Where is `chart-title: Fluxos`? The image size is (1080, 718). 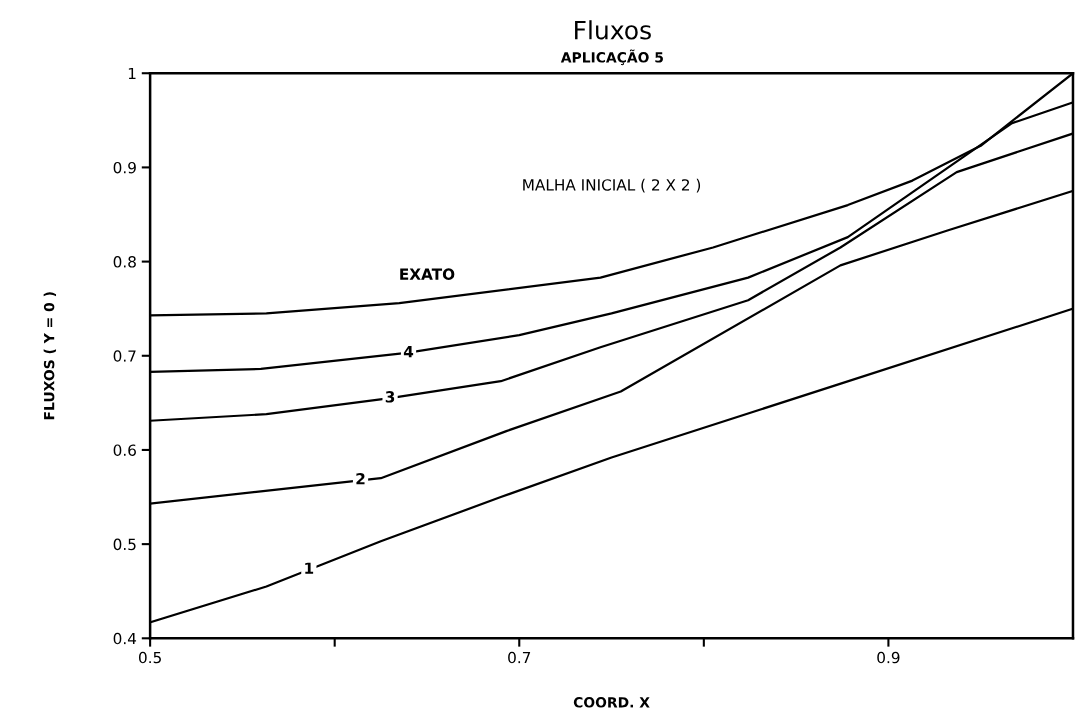
chart-title: Fluxos is located at coordinates (613, 30).